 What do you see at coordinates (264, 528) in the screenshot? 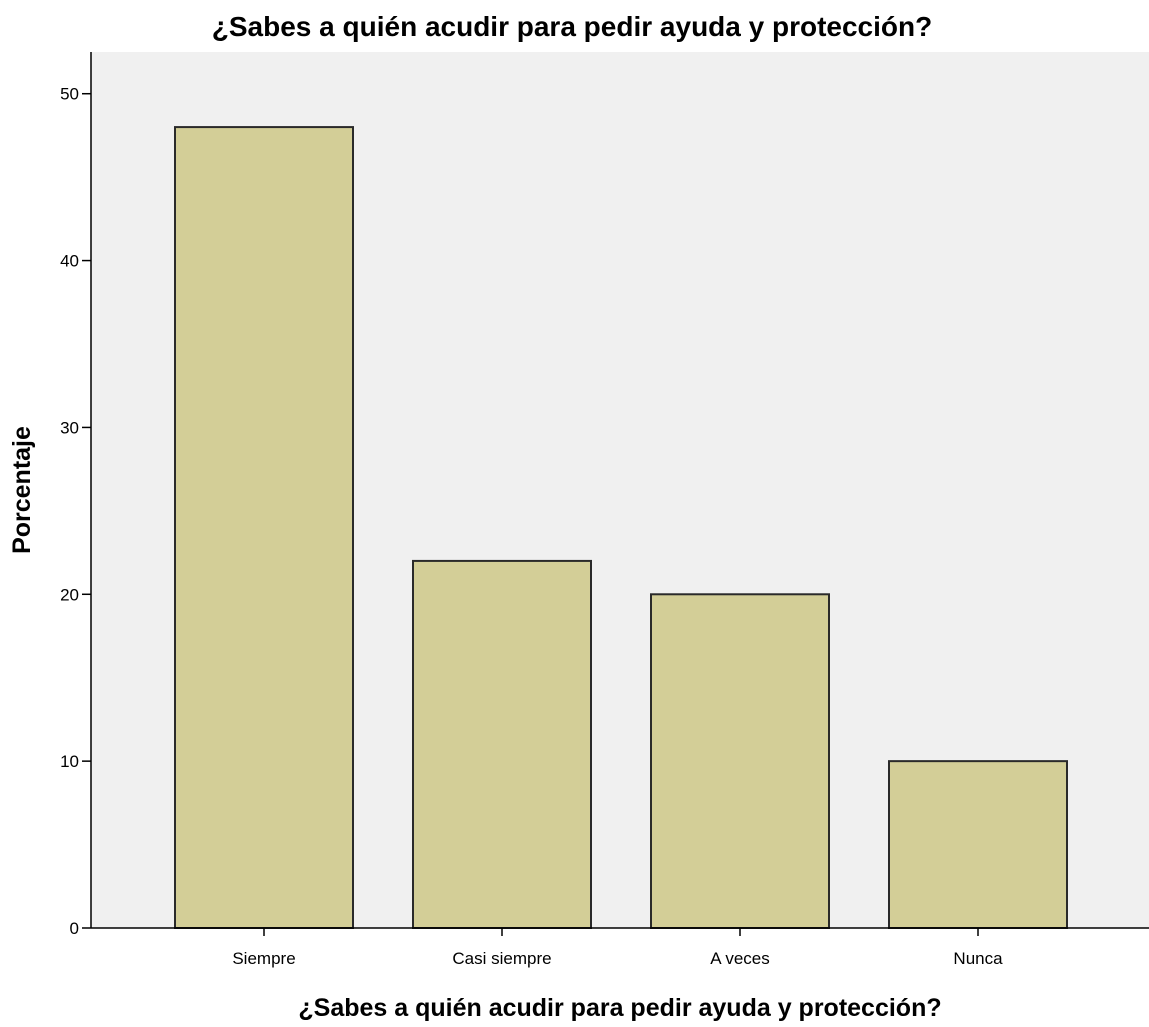
I see `bar-siempre` at bounding box center [264, 528].